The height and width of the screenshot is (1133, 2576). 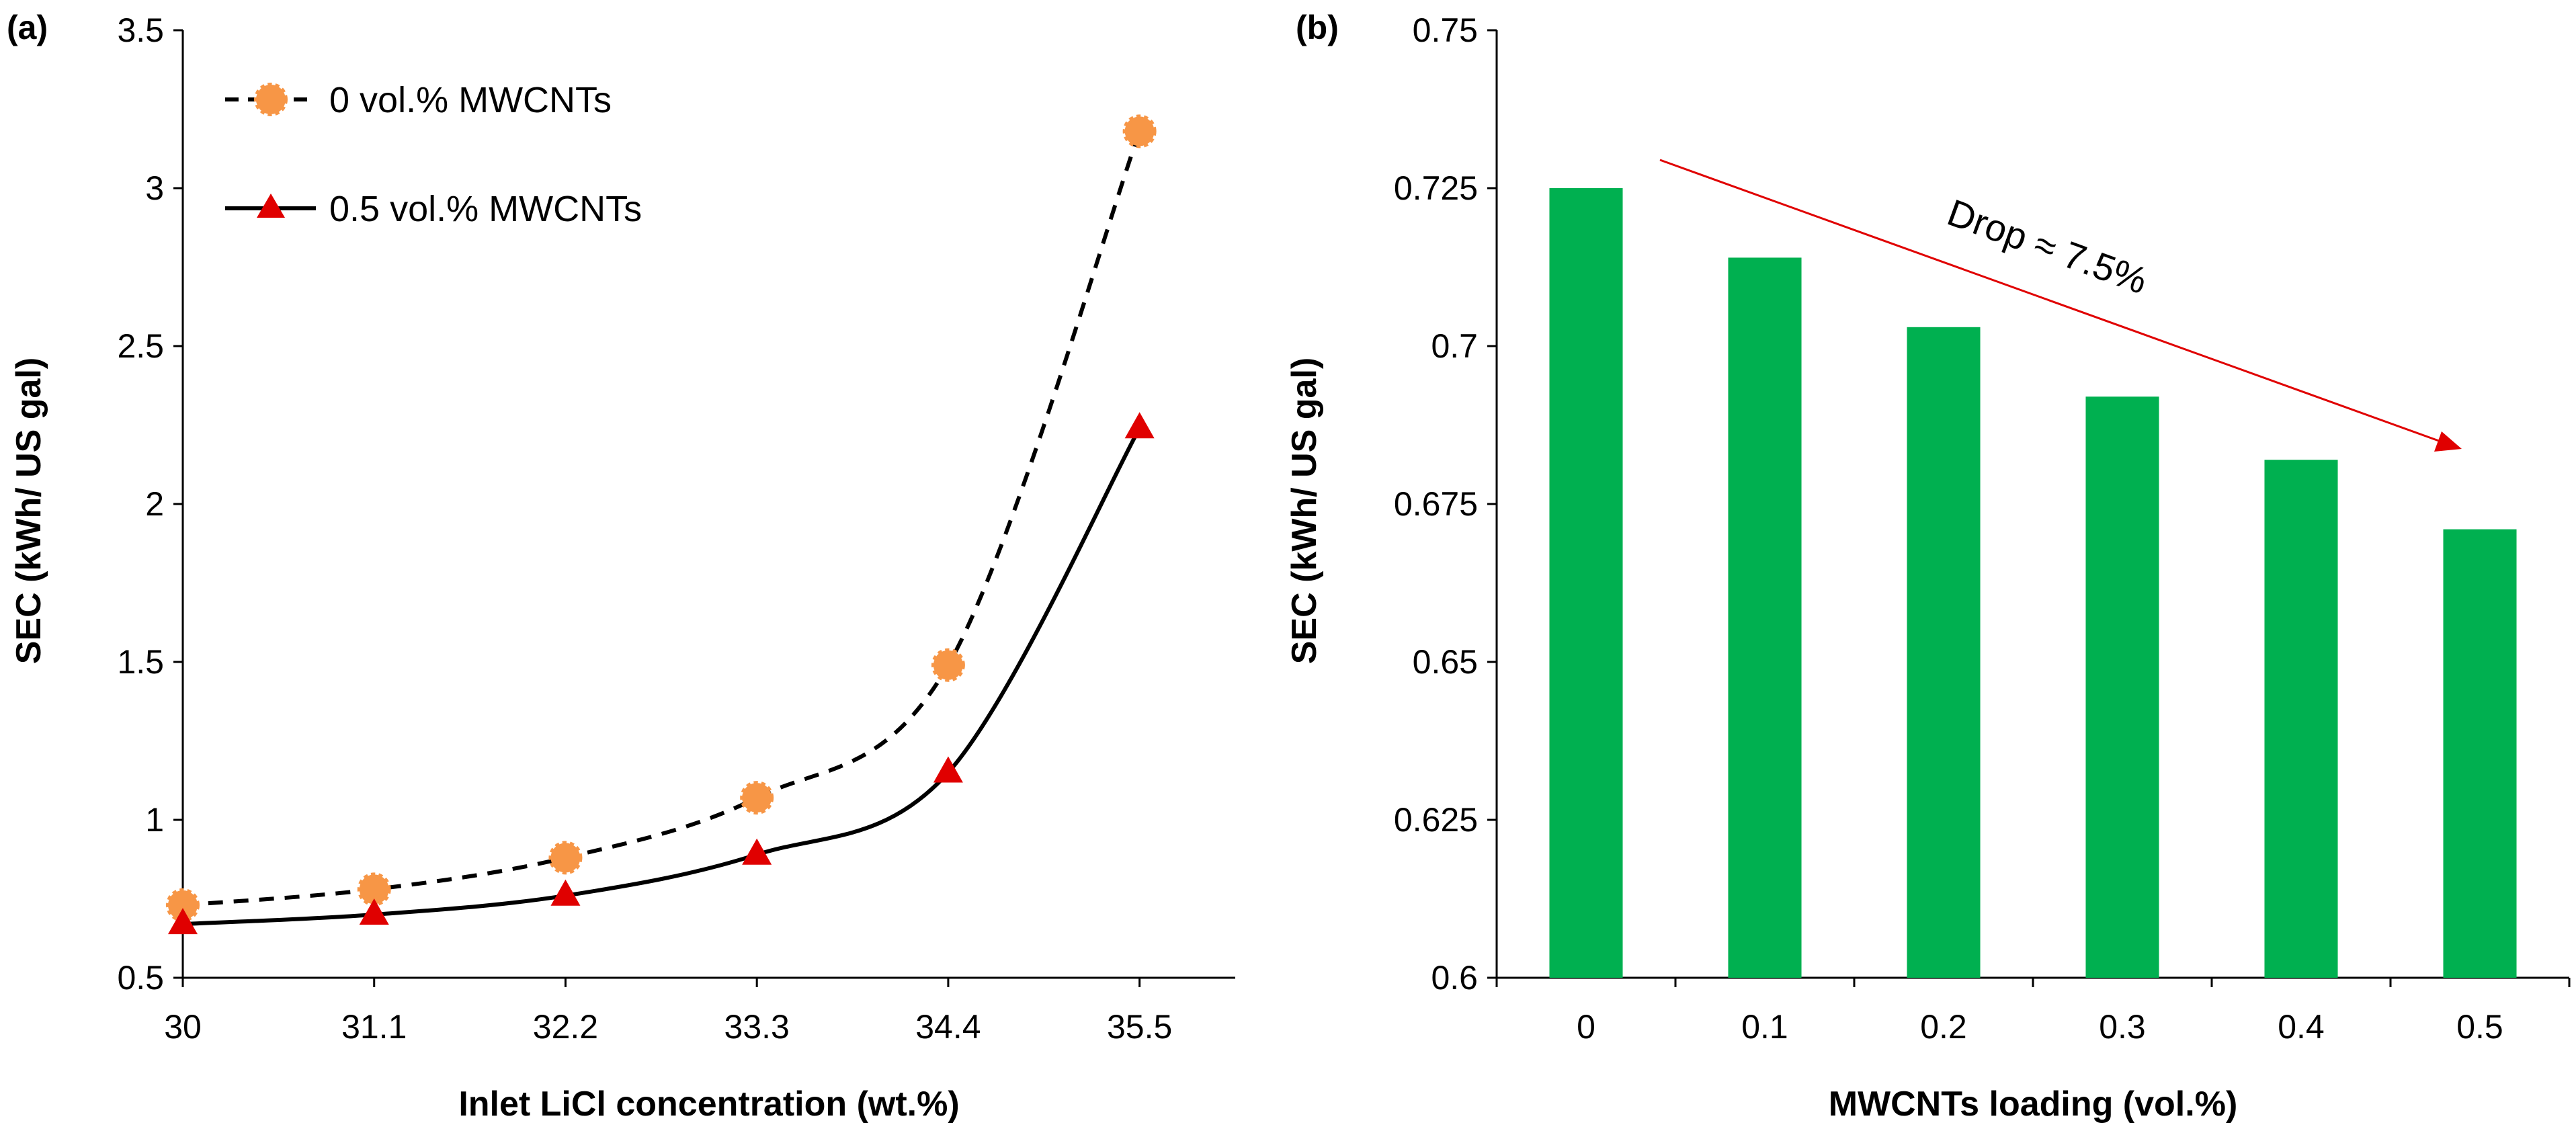 I want to click on x-tick-label: 32.2, so click(x=565, y=1027).